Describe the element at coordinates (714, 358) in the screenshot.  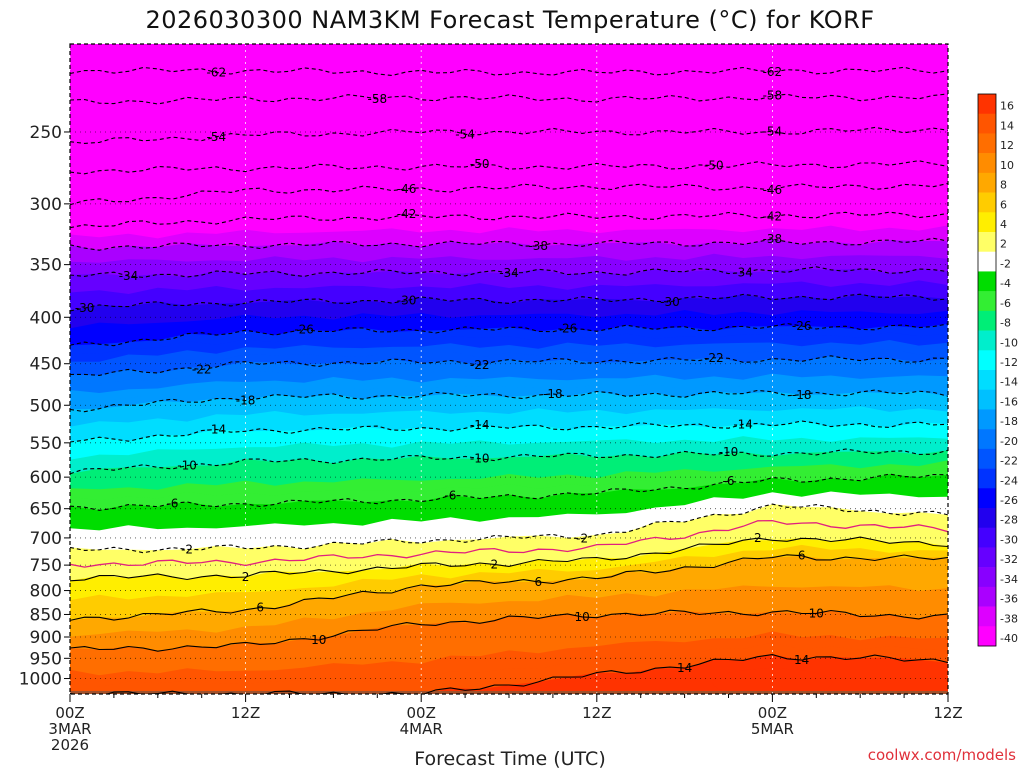
I see `isotherm-label: -22` at that location.